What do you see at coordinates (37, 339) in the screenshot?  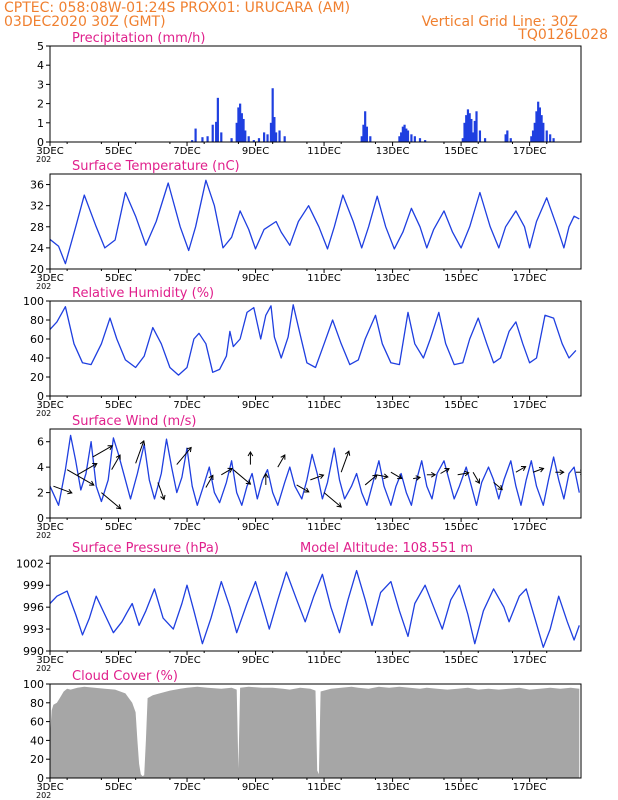 I see `rh-ytick-label: 60` at bounding box center [37, 339].